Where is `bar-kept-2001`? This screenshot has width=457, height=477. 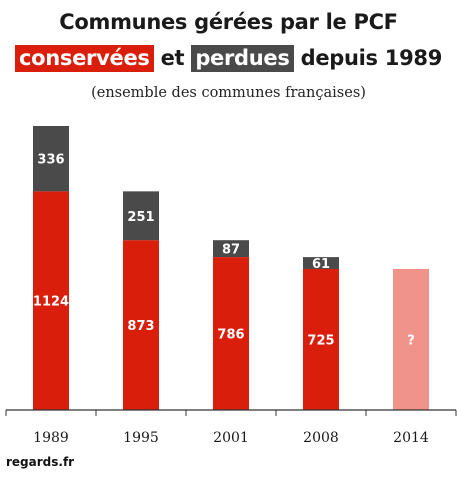 bar-kept-2001 is located at coordinates (231, 333).